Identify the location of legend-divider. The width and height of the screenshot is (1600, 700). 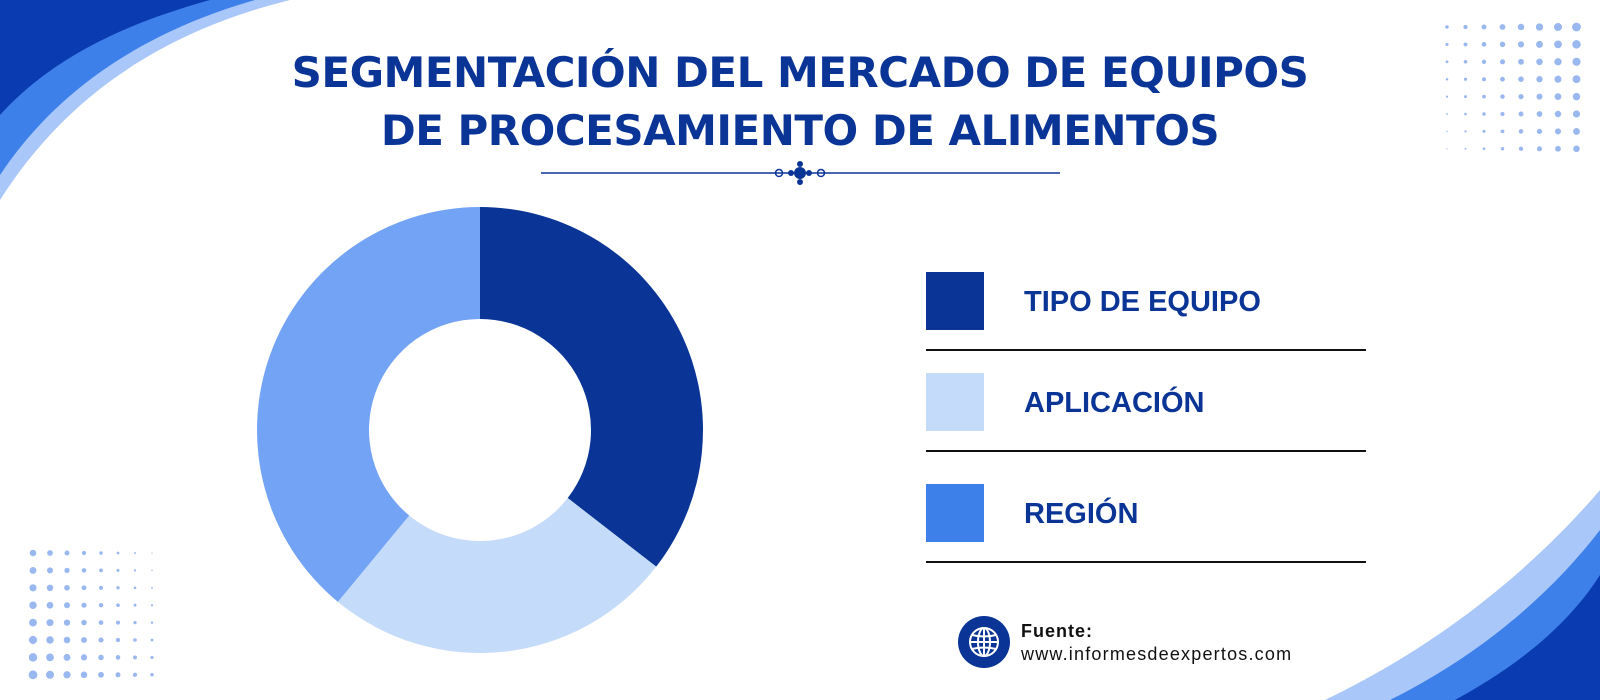
(1146, 350).